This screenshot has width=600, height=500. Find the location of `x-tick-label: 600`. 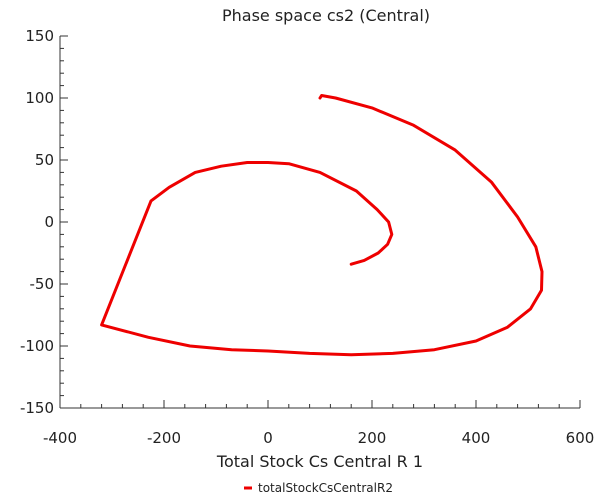

x-tick-label: 600 is located at coordinates (580, 438).